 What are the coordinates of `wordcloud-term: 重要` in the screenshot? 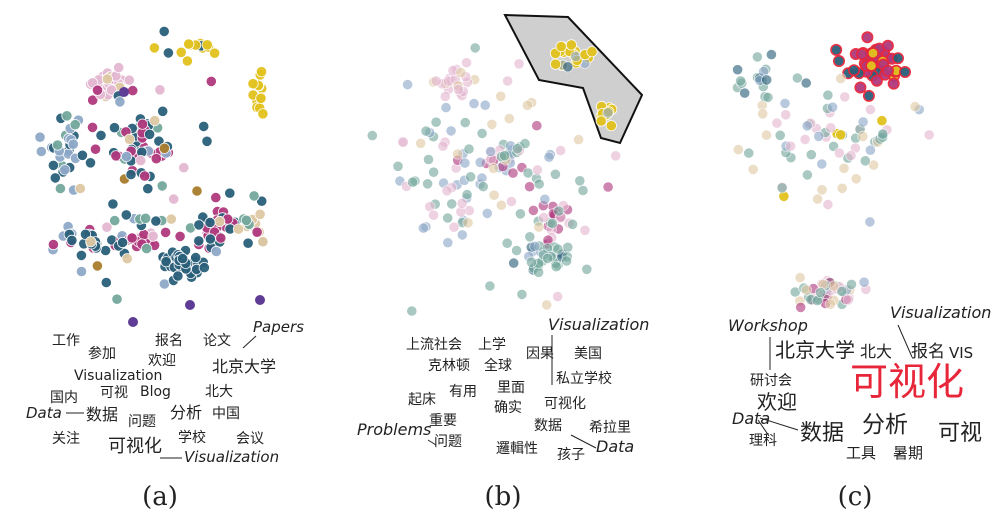 It's located at (443, 421).